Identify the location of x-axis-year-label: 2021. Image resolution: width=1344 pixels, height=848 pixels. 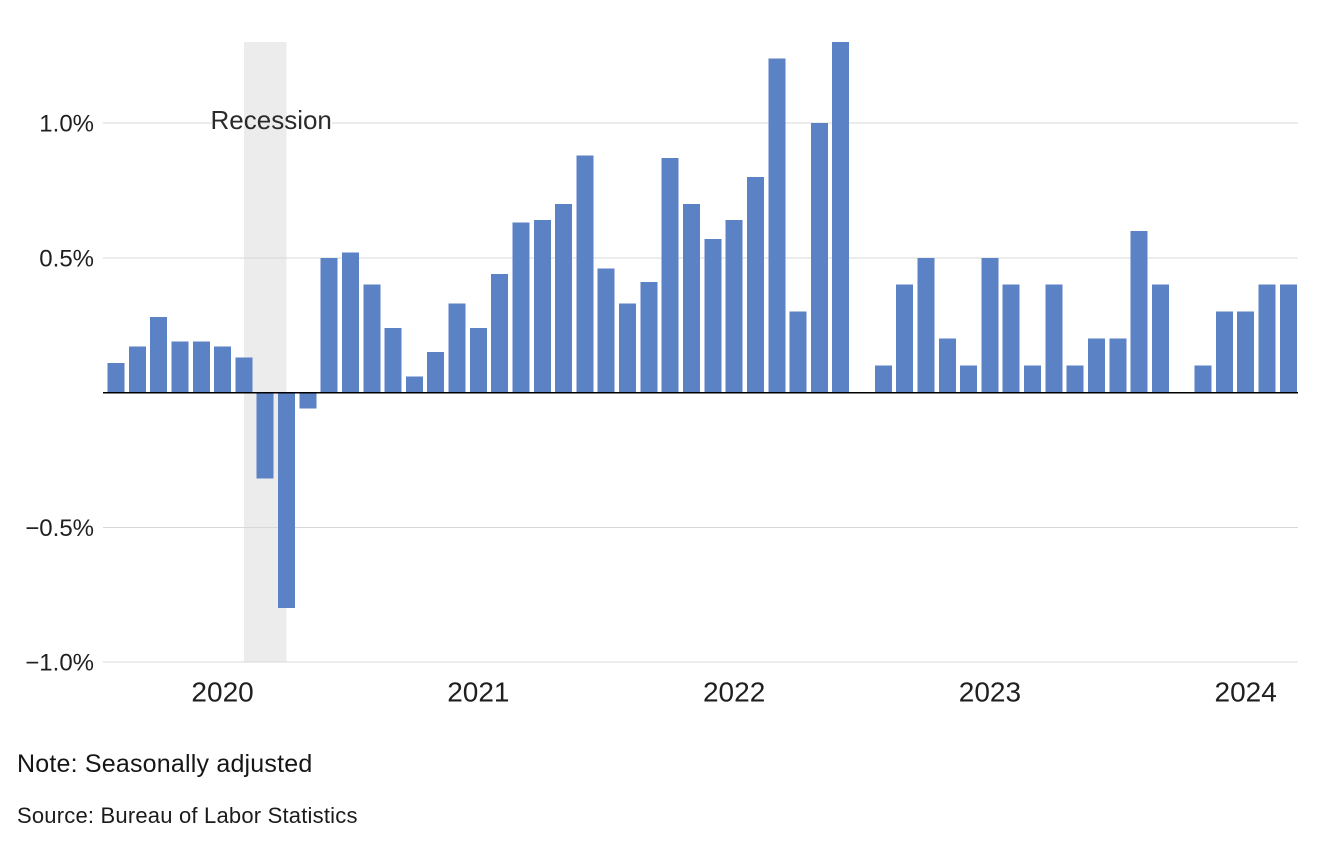
(478, 692).